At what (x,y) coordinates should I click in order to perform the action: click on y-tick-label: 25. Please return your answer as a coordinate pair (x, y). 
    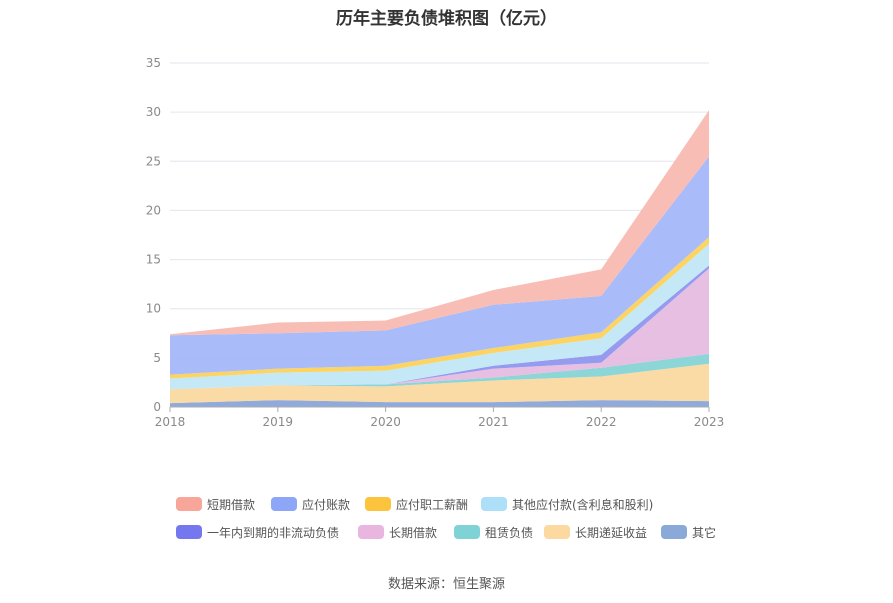
    Looking at the image, I should click on (153, 161).